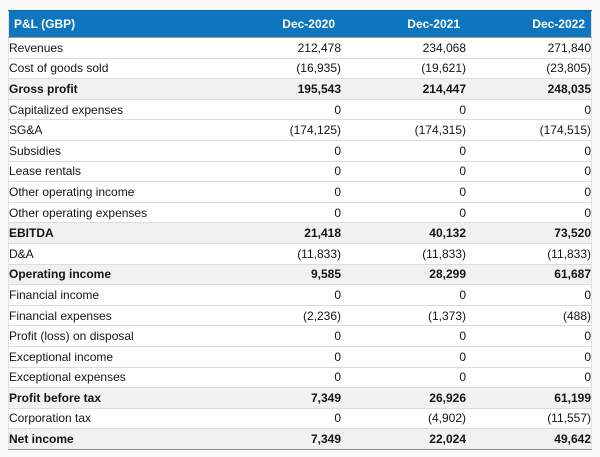 This screenshot has width=600, height=457. I want to click on cell-value: 234,068, so click(403, 48).